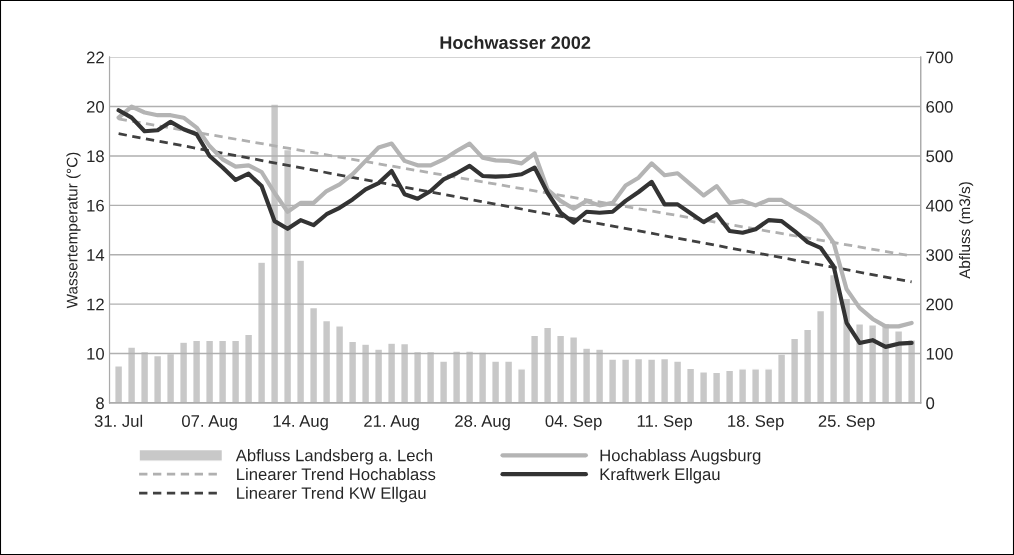  What do you see at coordinates (96, 255) in the screenshot?
I see `y-tick-label: 14` at bounding box center [96, 255].